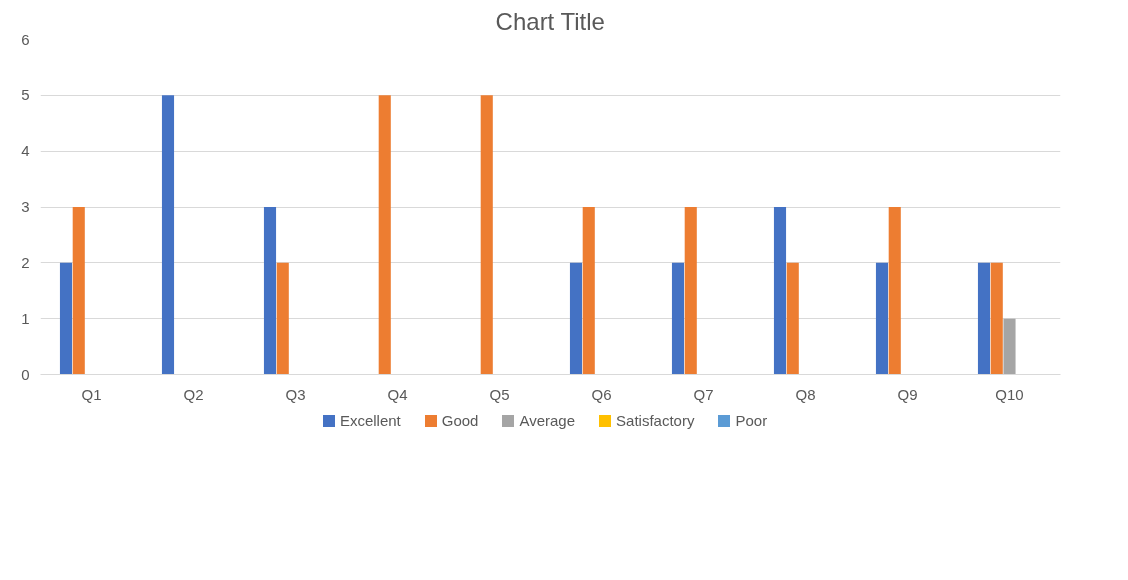  I want to click on chart-title: Chart Title, so click(550, 21).